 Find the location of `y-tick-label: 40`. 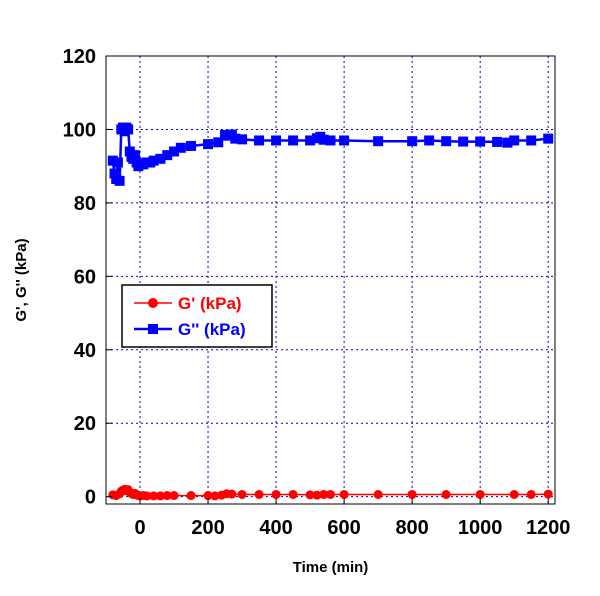

y-tick-label: 40 is located at coordinates (85, 351).